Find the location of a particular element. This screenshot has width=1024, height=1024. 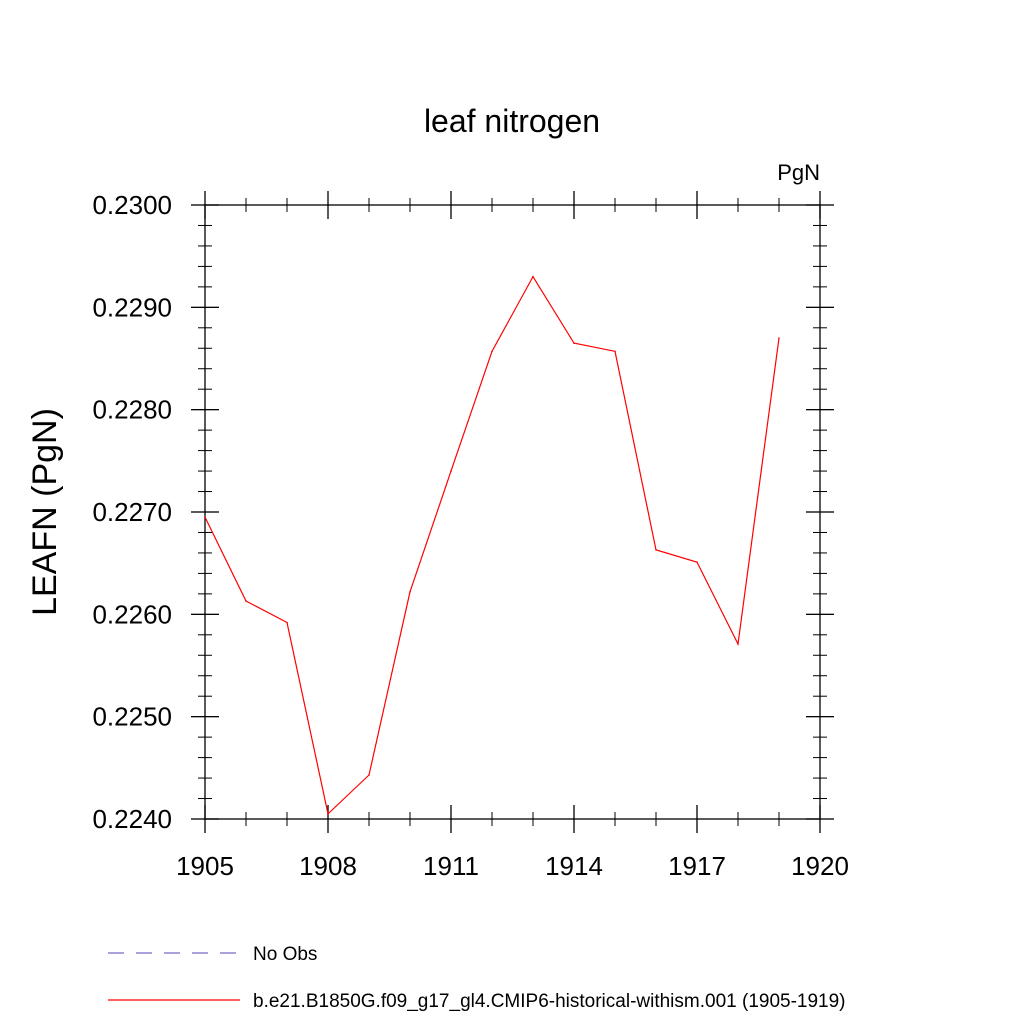

y-tick-label: 0.2250 is located at coordinates (132, 717).